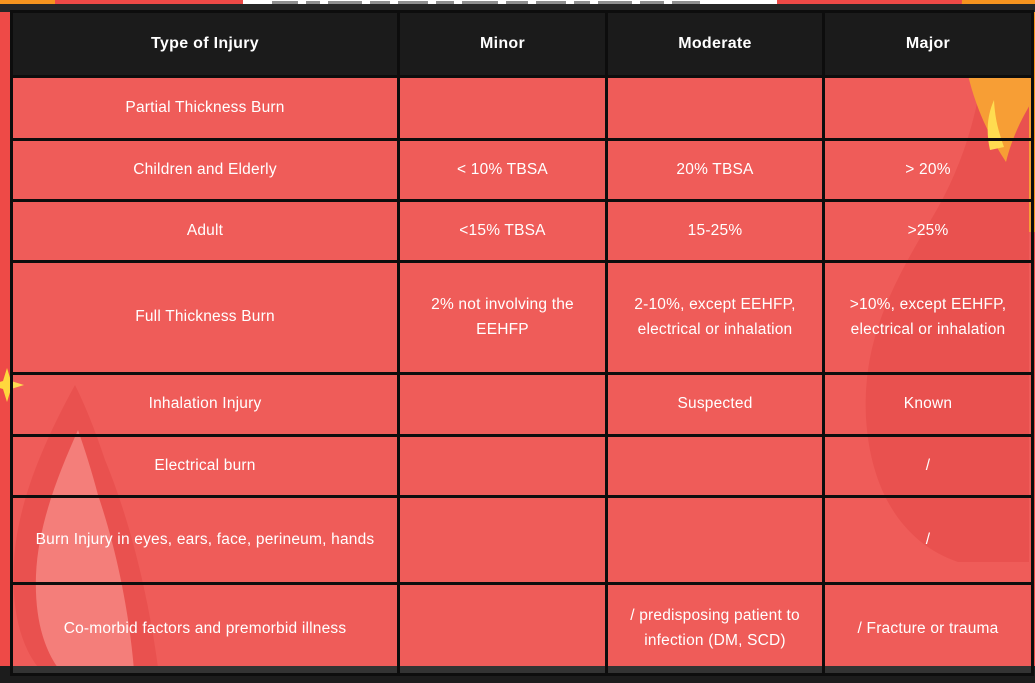 The width and height of the screenshot is (1035, 683). I want to click on cell-moderate: Suspected, so click(715, 404).